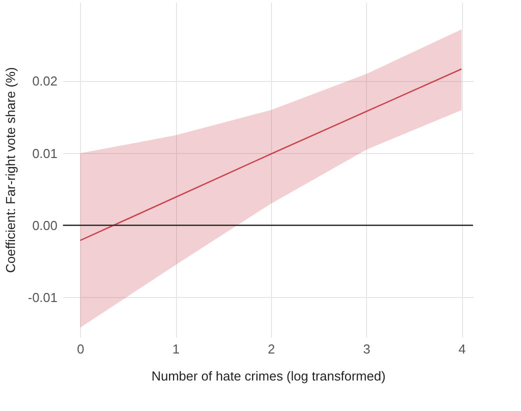  I want to click on x-tick-label: 4, so click(462, 349).